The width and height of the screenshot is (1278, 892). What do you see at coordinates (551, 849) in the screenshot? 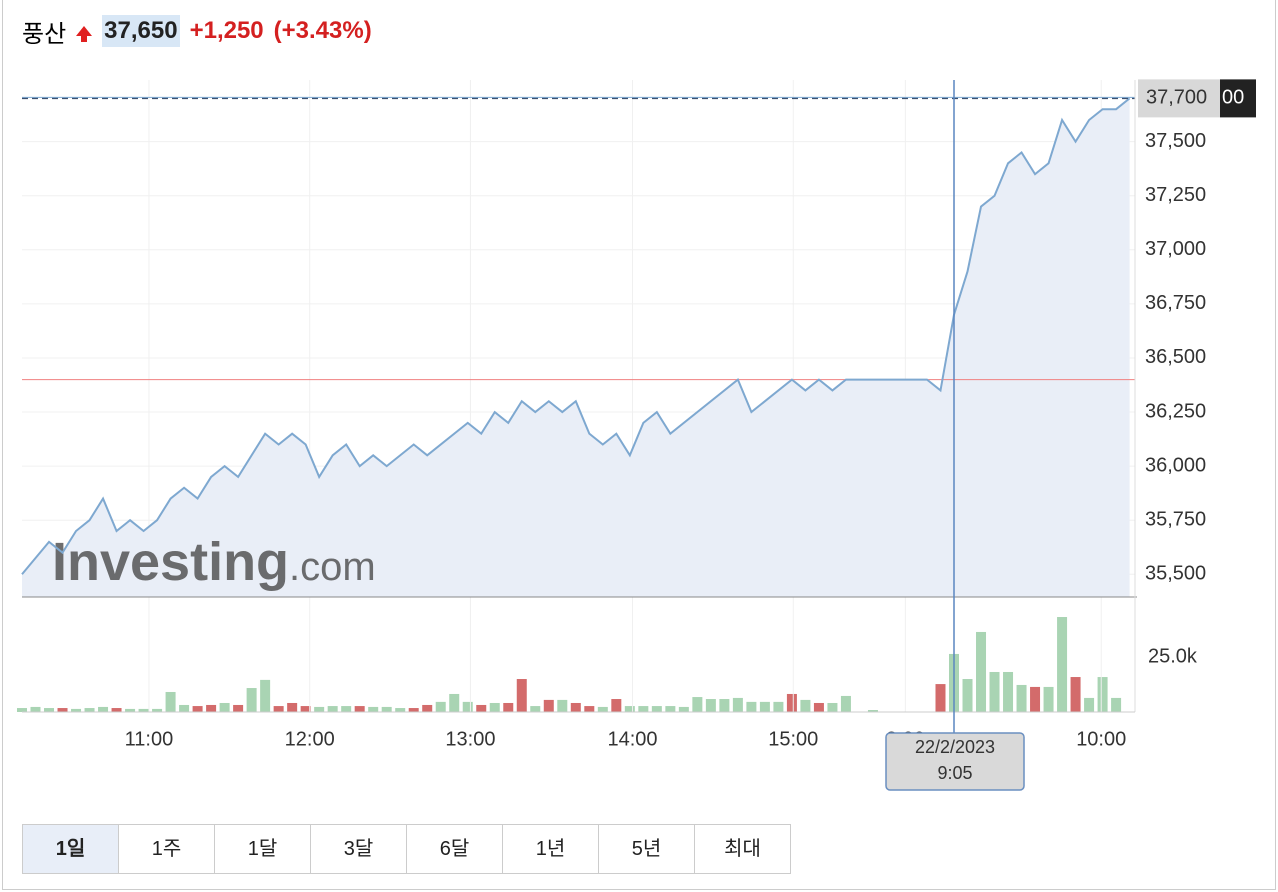
I see `period-button: 1년` at bounding box center [551, 849].